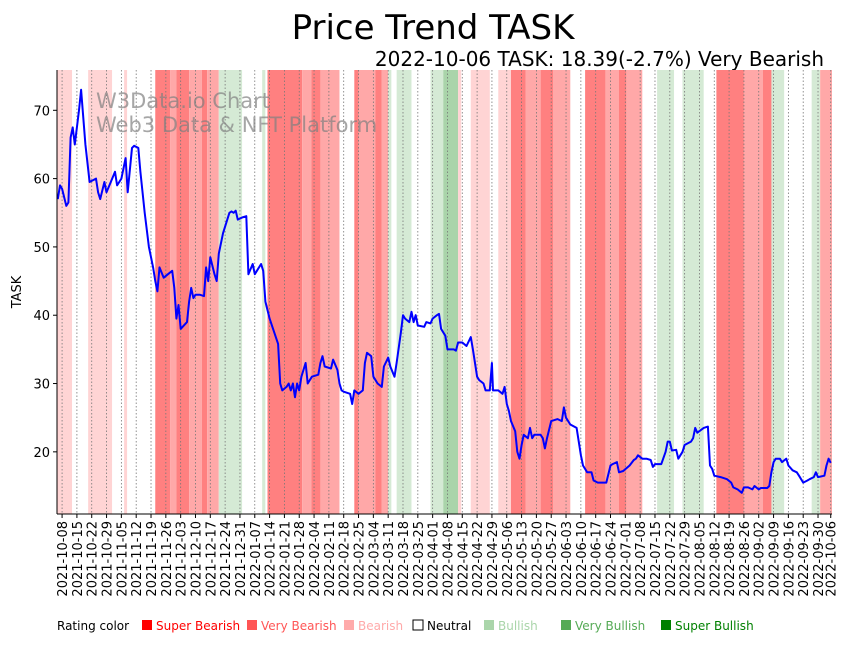 Image resolution: width=851 pixels, height=645 pixels. What do you see at coordinates (167, 559) in the screenshot?
I see `x-tick-label: 2021-11-26` at bounding box center [167, 559].